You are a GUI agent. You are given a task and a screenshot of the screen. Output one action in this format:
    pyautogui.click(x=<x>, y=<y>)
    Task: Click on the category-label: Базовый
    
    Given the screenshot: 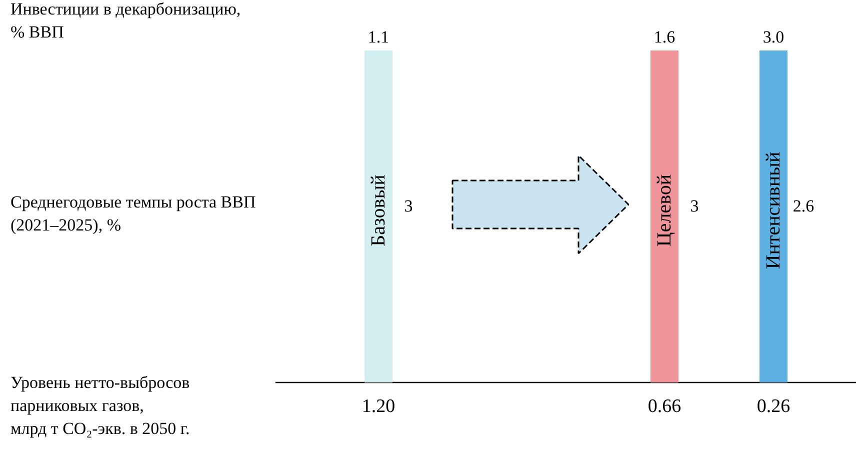 What is the action you would take?
    pyautogui.click(x=379, y=210)
    